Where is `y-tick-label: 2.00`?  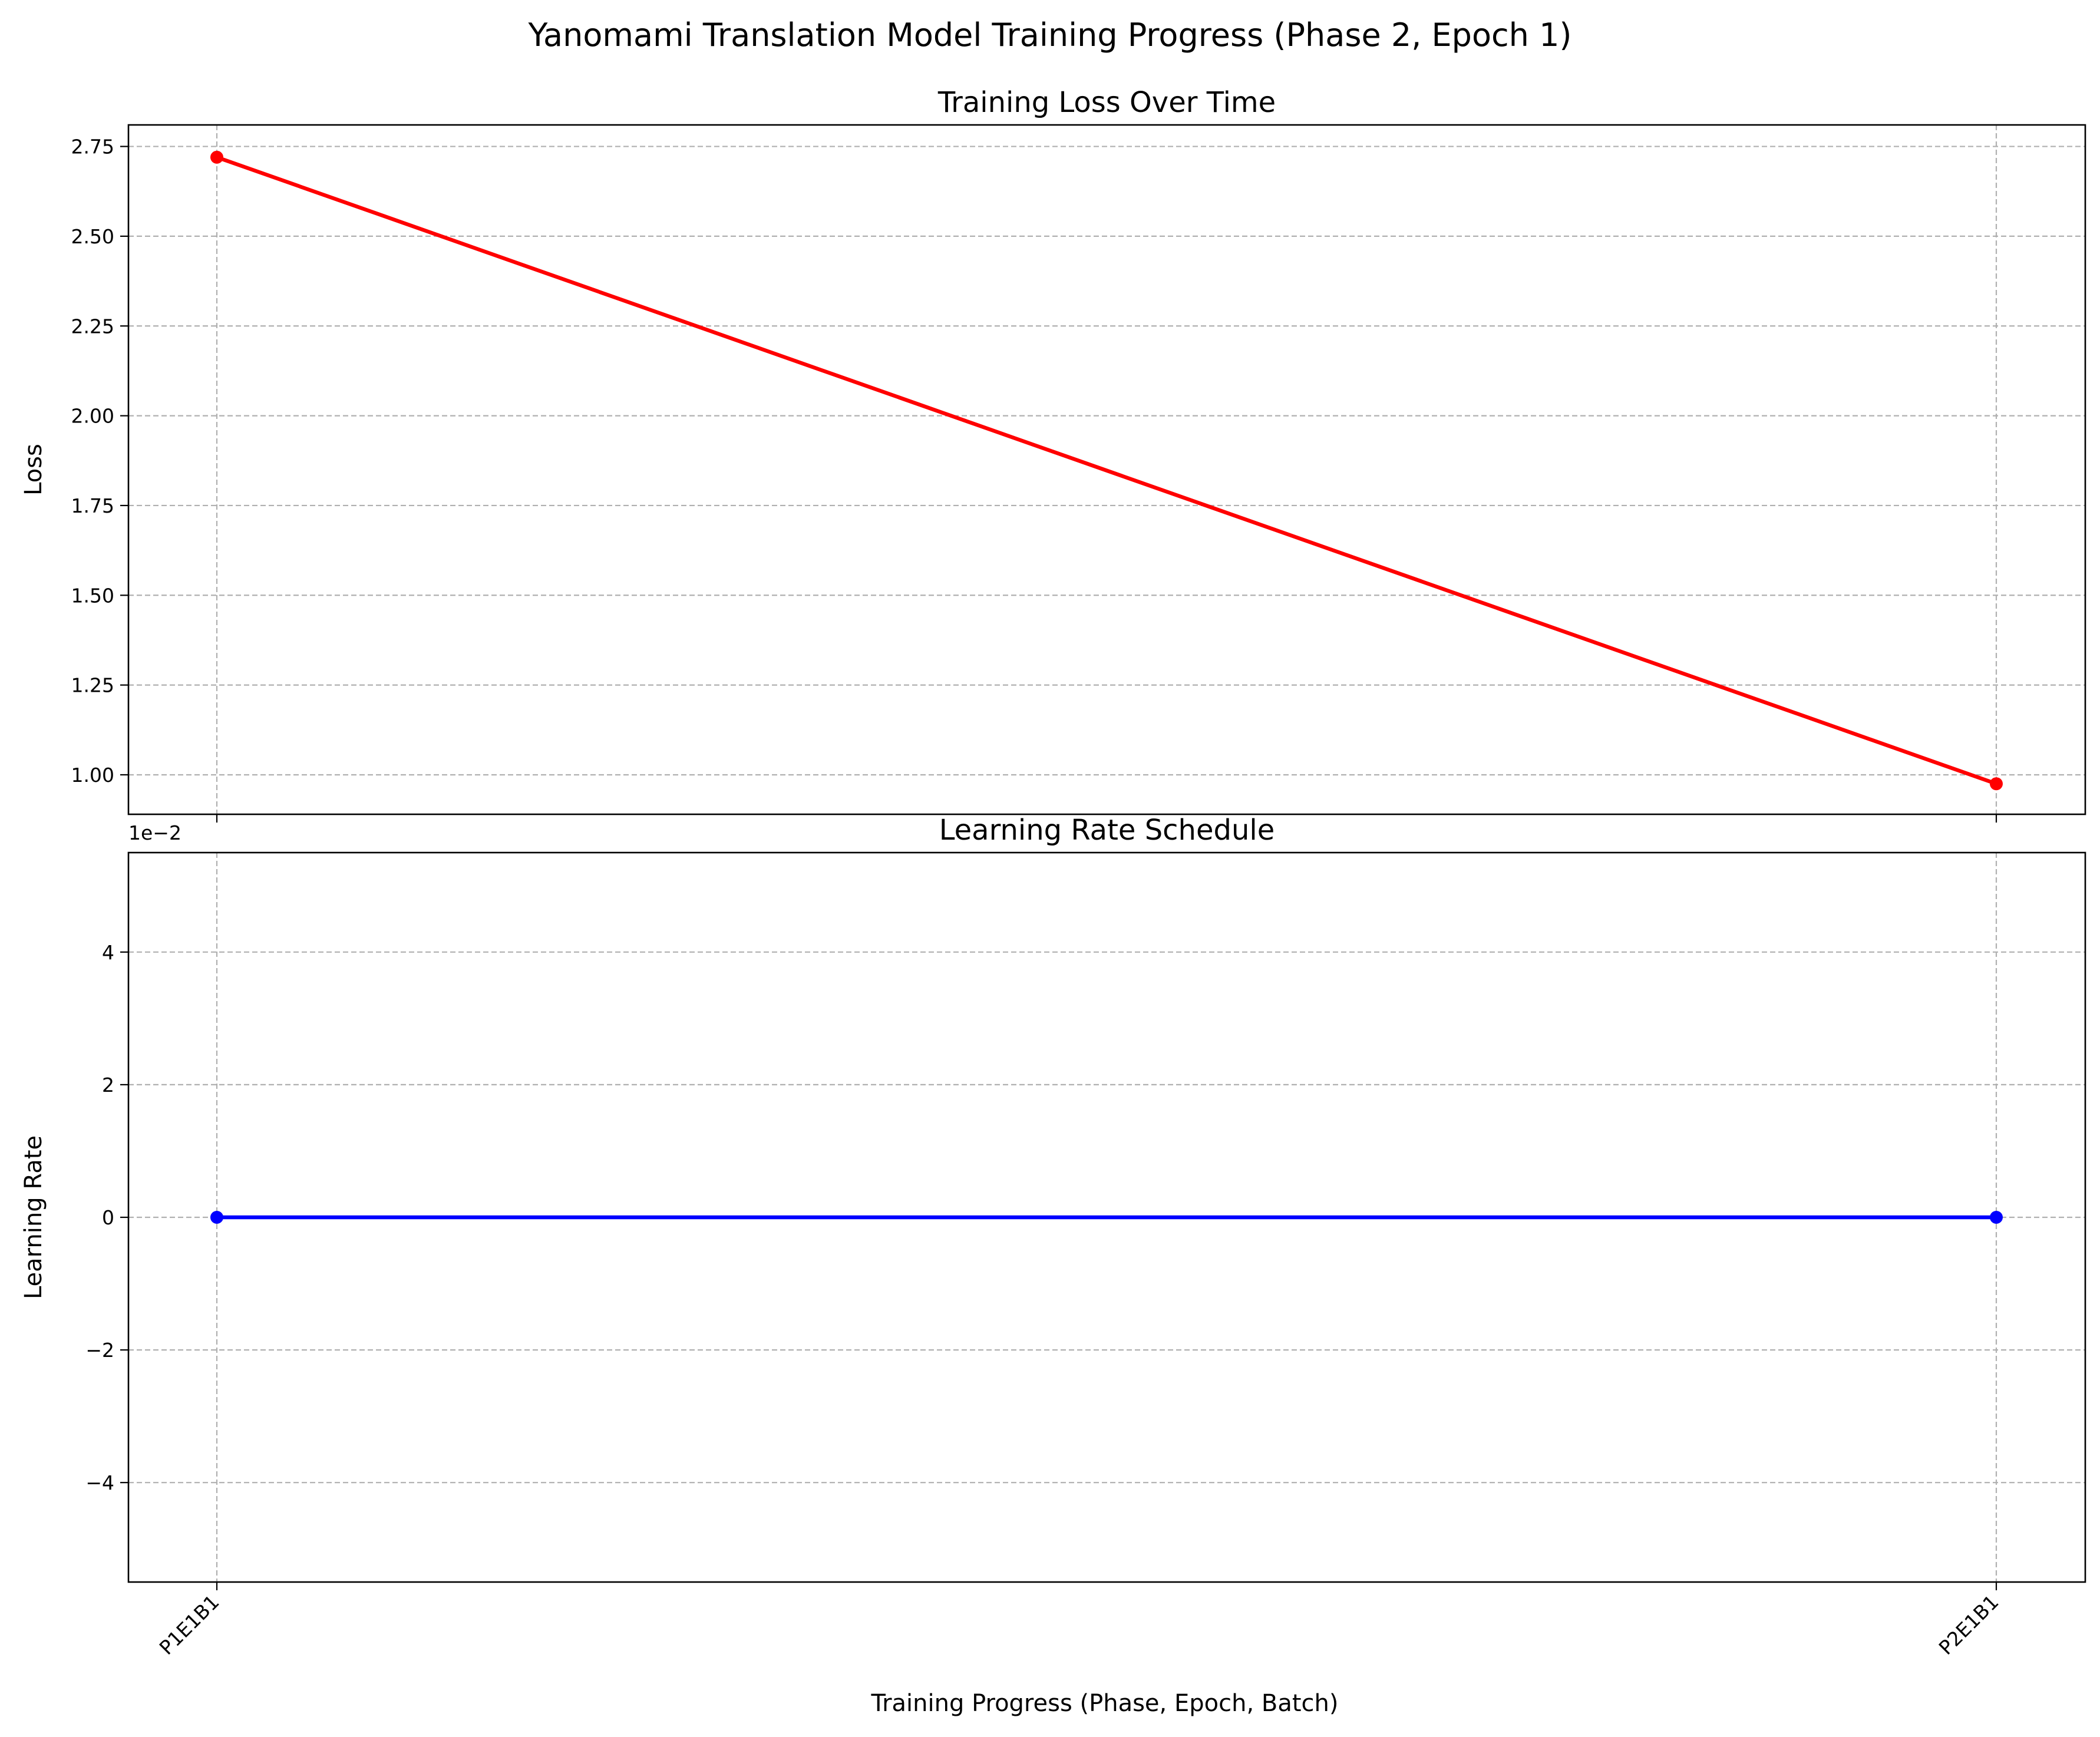
y-tick-label: 2.00 is located at coordinates (92, 416).